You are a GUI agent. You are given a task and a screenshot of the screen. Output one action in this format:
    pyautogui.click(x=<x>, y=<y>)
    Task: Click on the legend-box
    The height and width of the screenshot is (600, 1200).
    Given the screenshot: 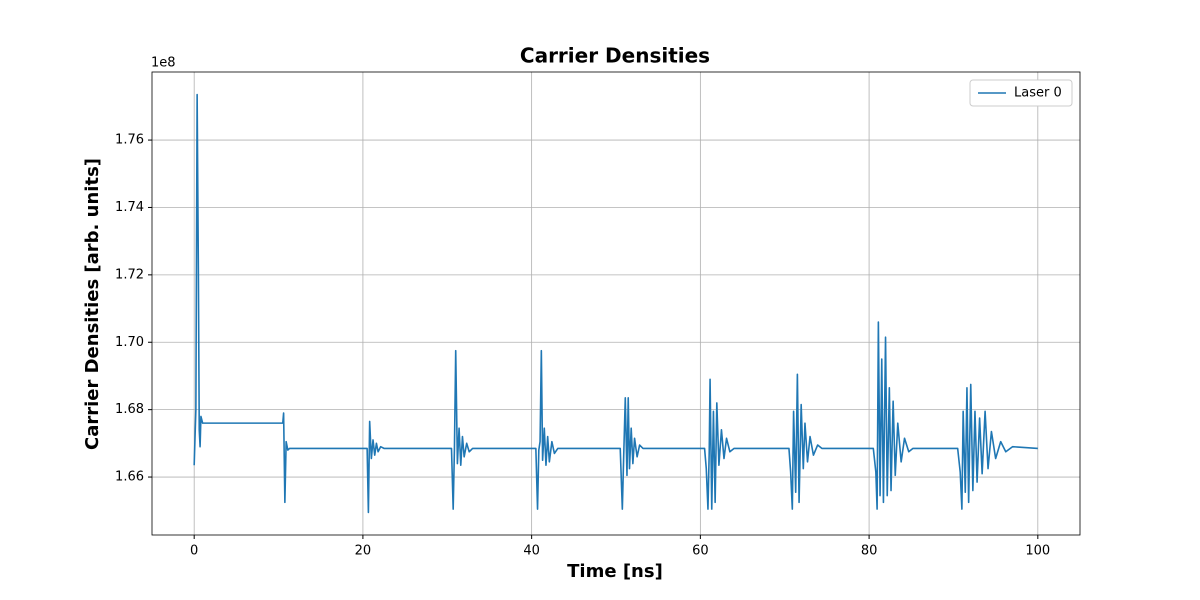 What is the action you would take?
    pyautogui.click(x=1021, y=93)
    